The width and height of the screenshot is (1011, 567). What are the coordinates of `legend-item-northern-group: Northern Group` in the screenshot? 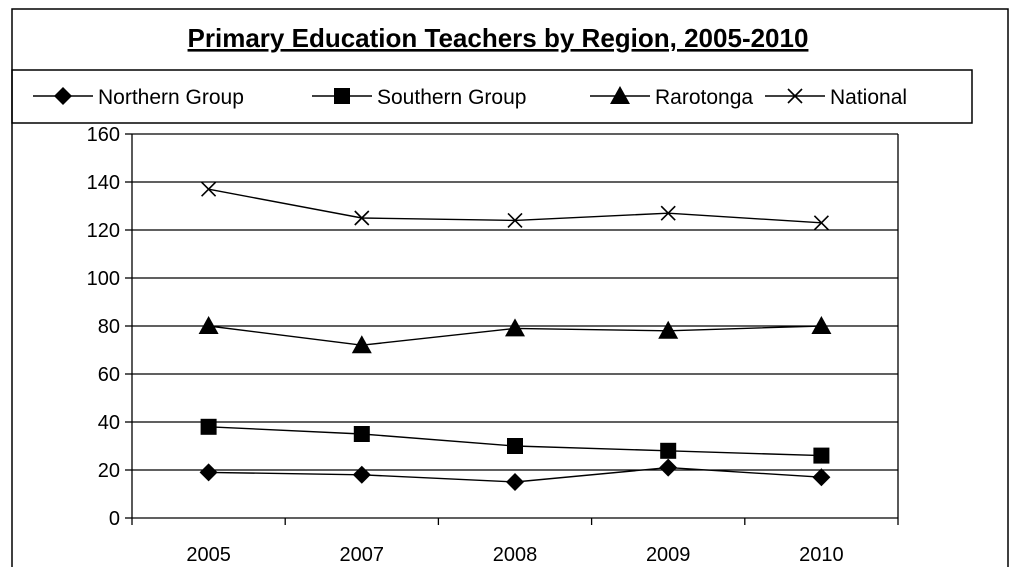 It's located at (138, 97).